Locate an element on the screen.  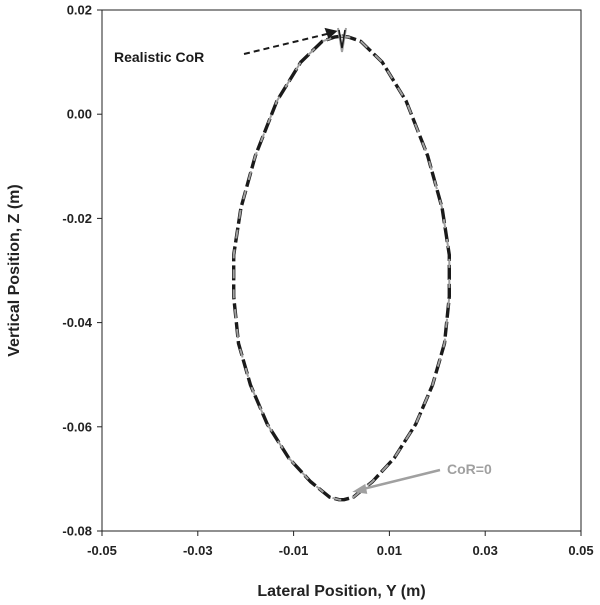
y-axis-ticks: 0.02 0.00 -0.02 -0.04 -0.06 -0.08 is located at coordinates (82, 271).